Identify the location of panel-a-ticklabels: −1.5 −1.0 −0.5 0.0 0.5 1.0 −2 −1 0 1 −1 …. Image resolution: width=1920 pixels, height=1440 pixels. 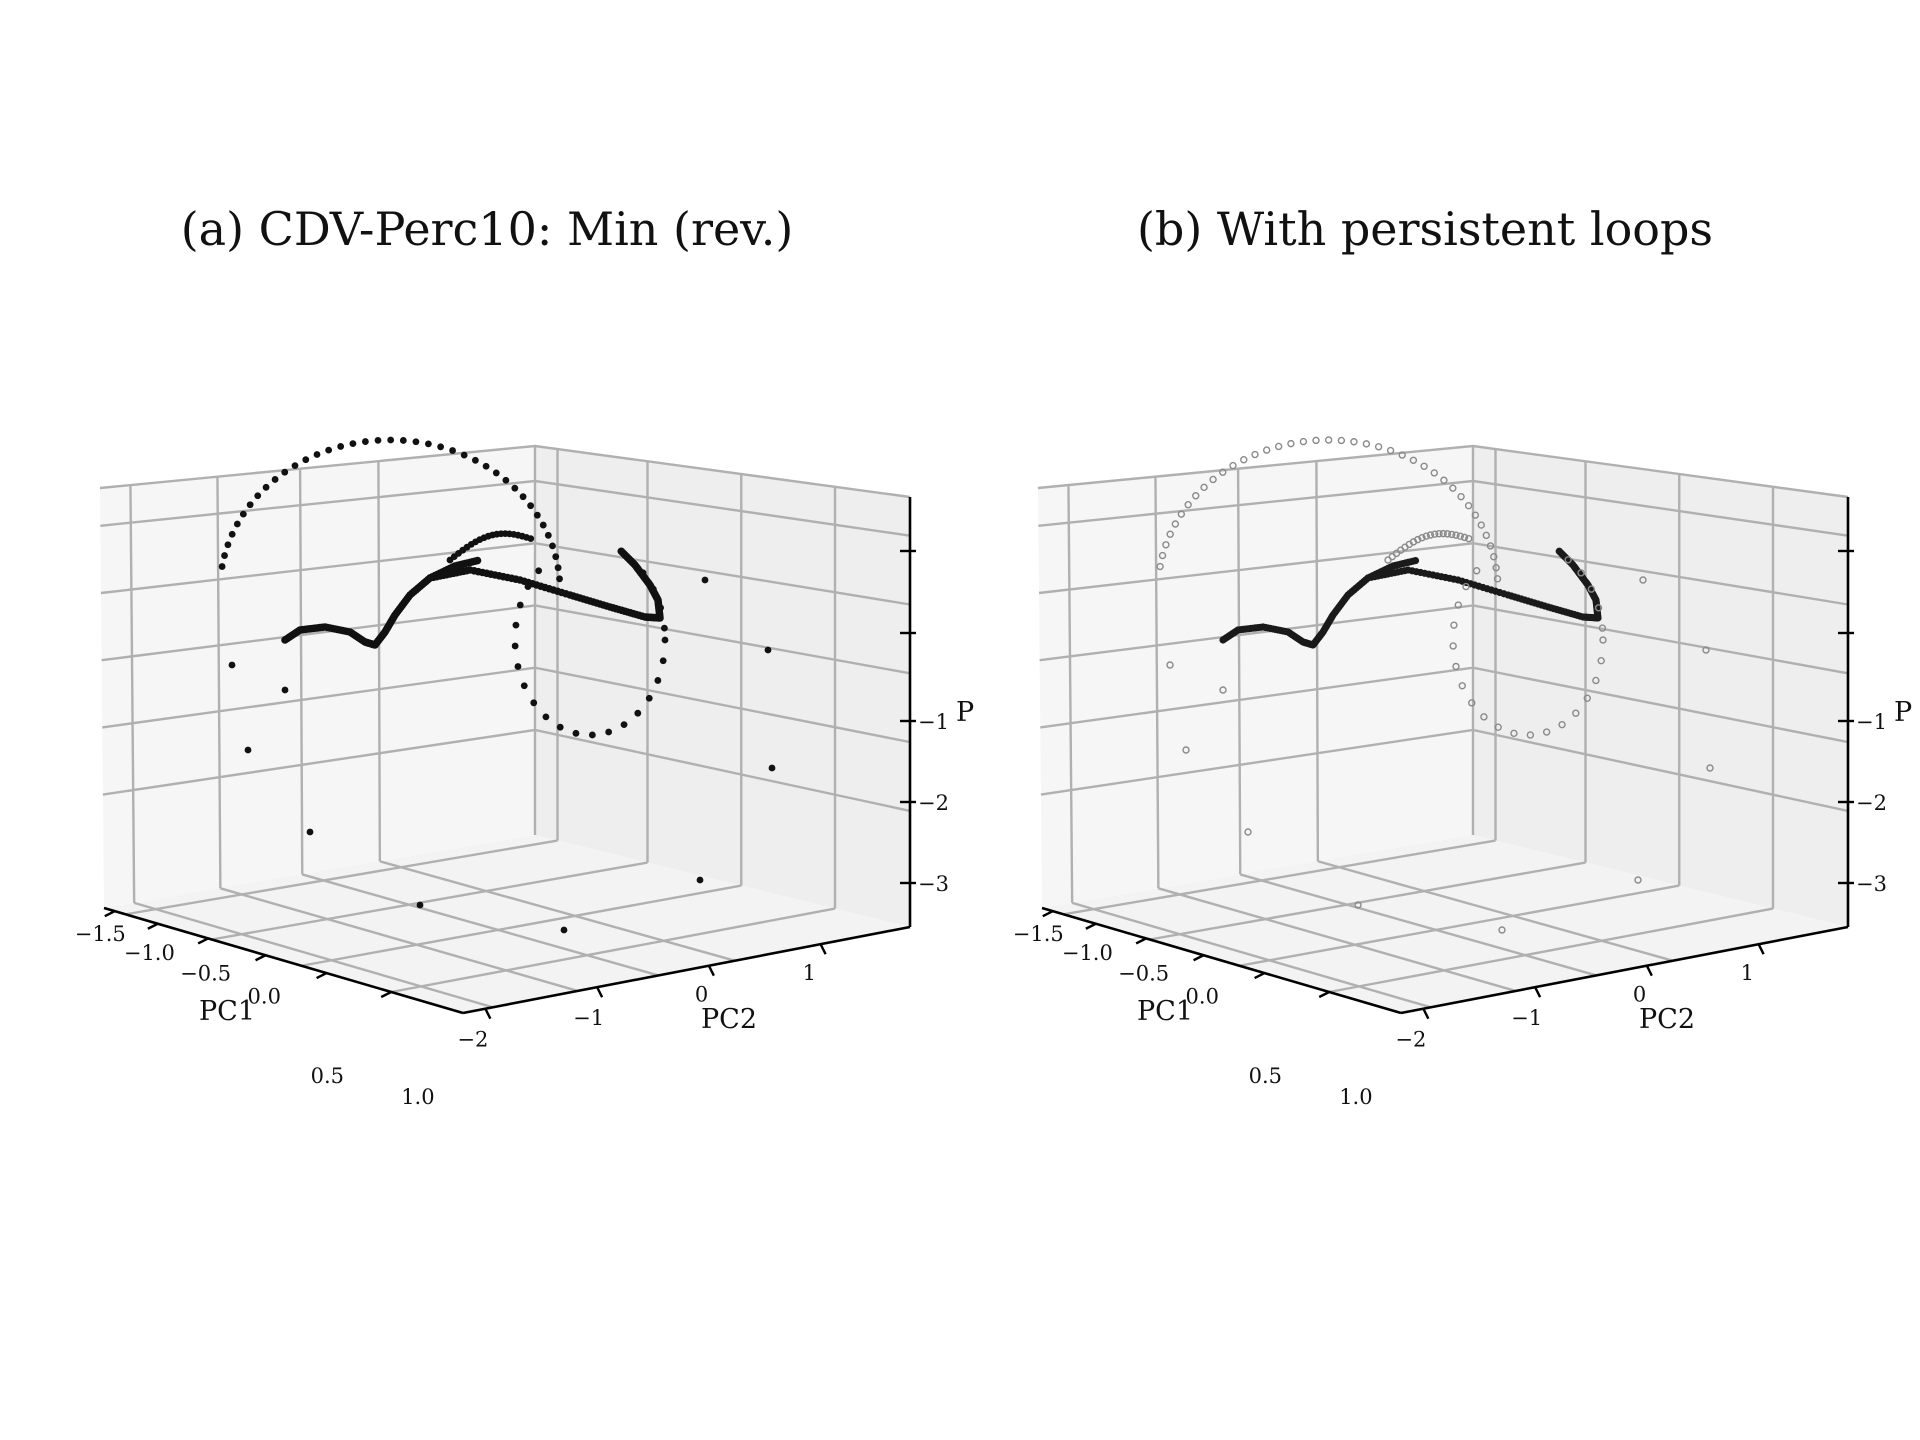
(524, 903).